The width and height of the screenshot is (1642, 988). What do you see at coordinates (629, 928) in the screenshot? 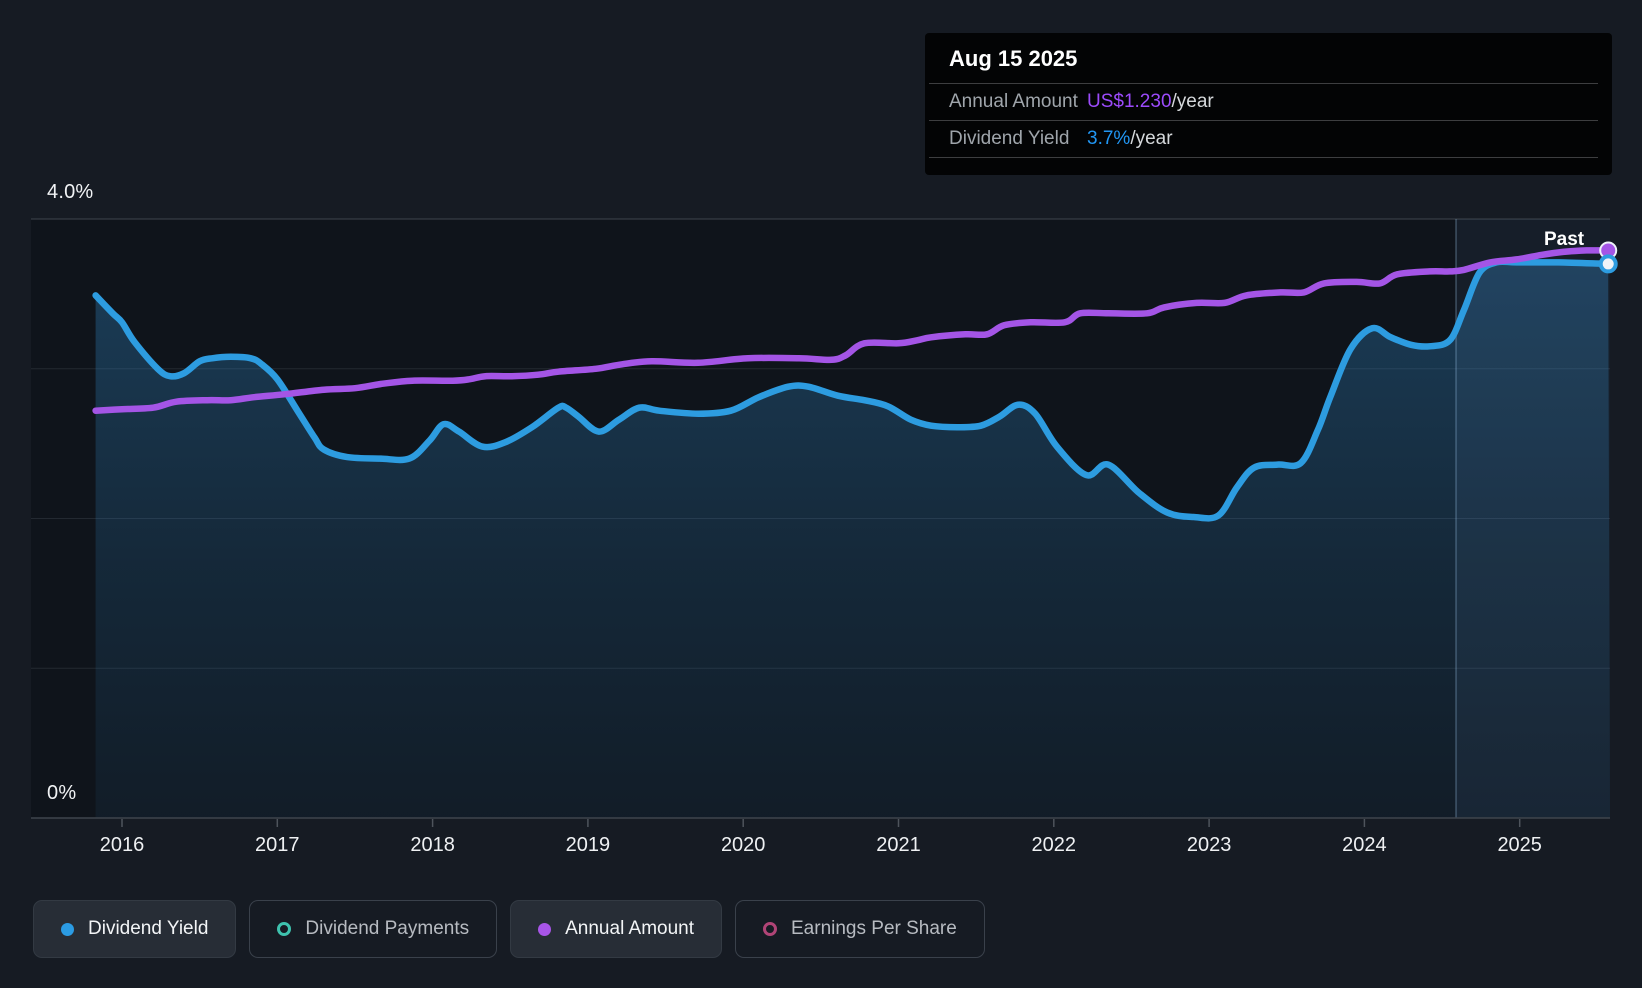
I see `legend-label: Annual Amount` at bounding box center [629, 928].